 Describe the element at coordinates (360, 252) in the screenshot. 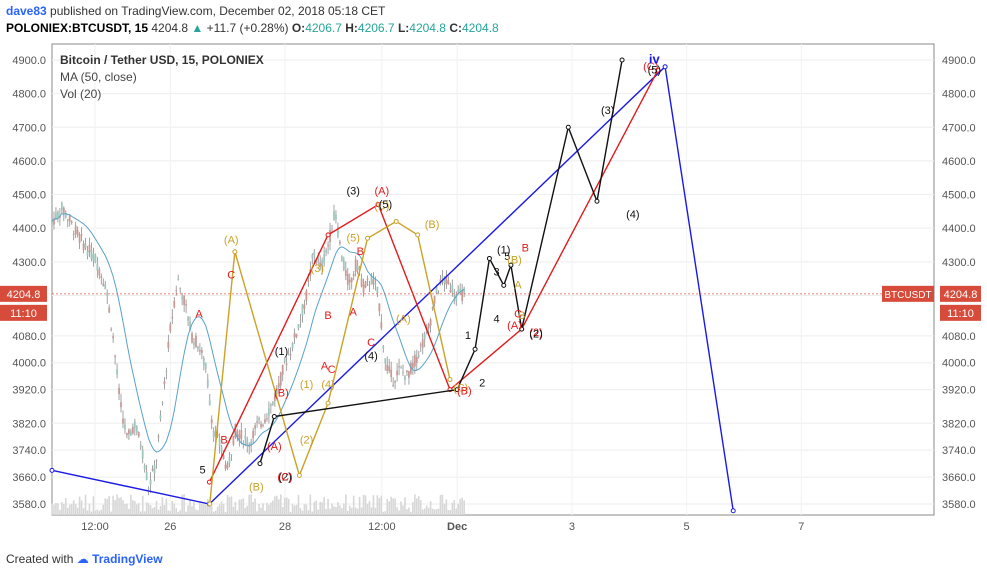

I see `wave-label: B` at that location.